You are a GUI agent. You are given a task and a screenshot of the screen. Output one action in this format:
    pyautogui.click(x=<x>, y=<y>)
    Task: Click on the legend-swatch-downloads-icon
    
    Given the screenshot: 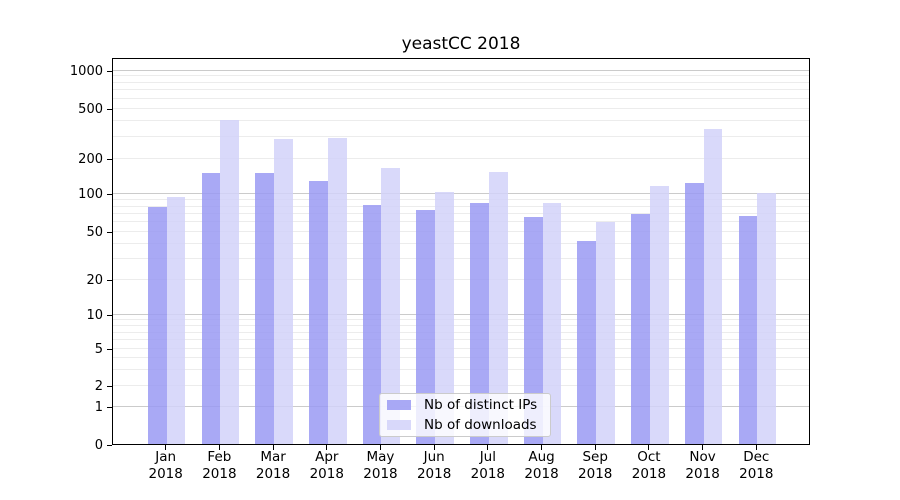 What is the action you would take?
    pyautogui.click(x=399, y=424)
    